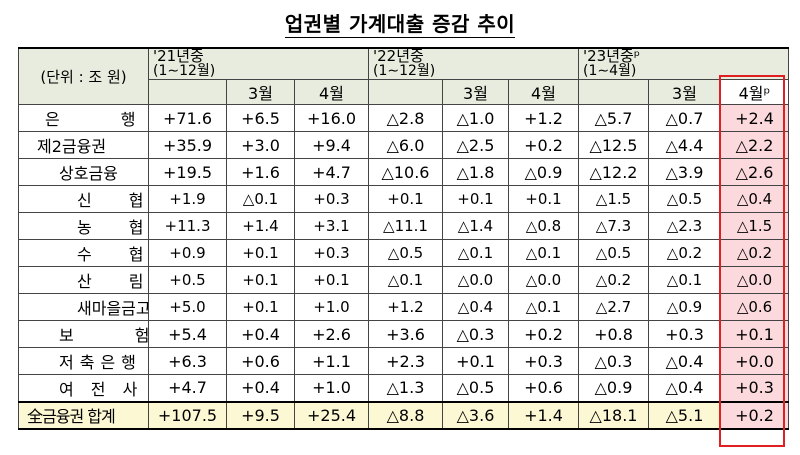 The height and width of the screenshot is (455, 800). Describe the element at coordinates (613, 118) in the screenshot. I see `table-cell: △5.7` at that location.